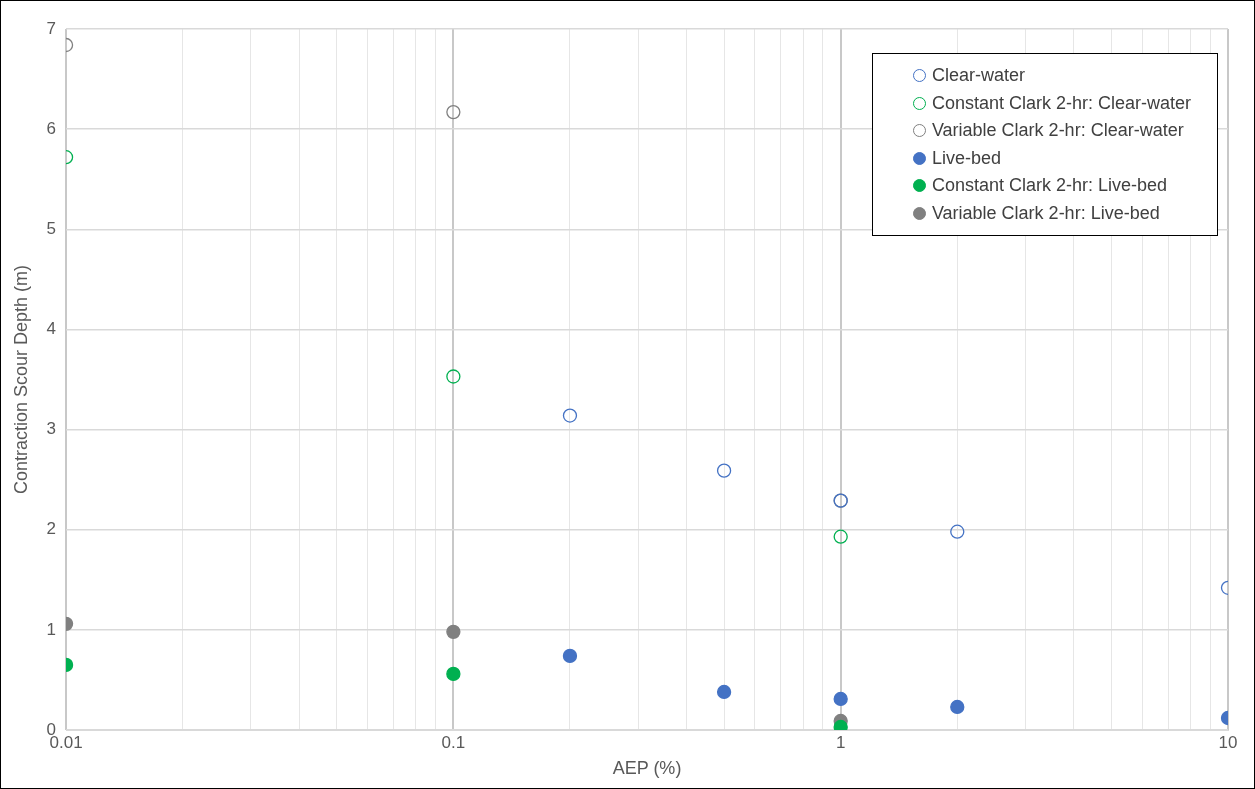 Image resolution: width=1255 pixels, height=789 pixels. I want to click on legend-label: Clear-water, so click(978, 76).